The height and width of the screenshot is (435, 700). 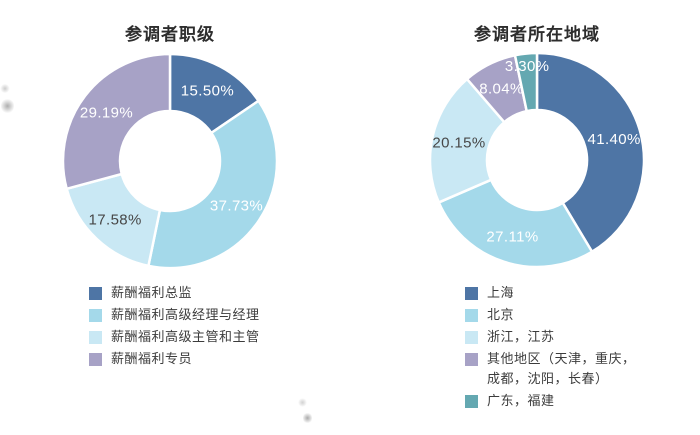 I want to click on donut-1-value-label-0: 41.40%, so click(x=613, y=139).